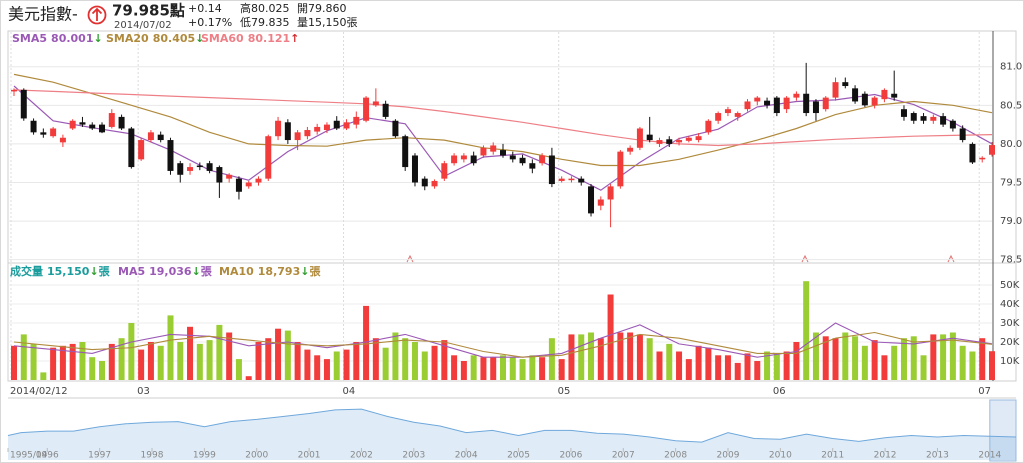 The image size is (1024, 463). What do you see at coordinates (265, 22) in the screenshot?
I see `low: 低79.835` at bounding box center [265, 22].